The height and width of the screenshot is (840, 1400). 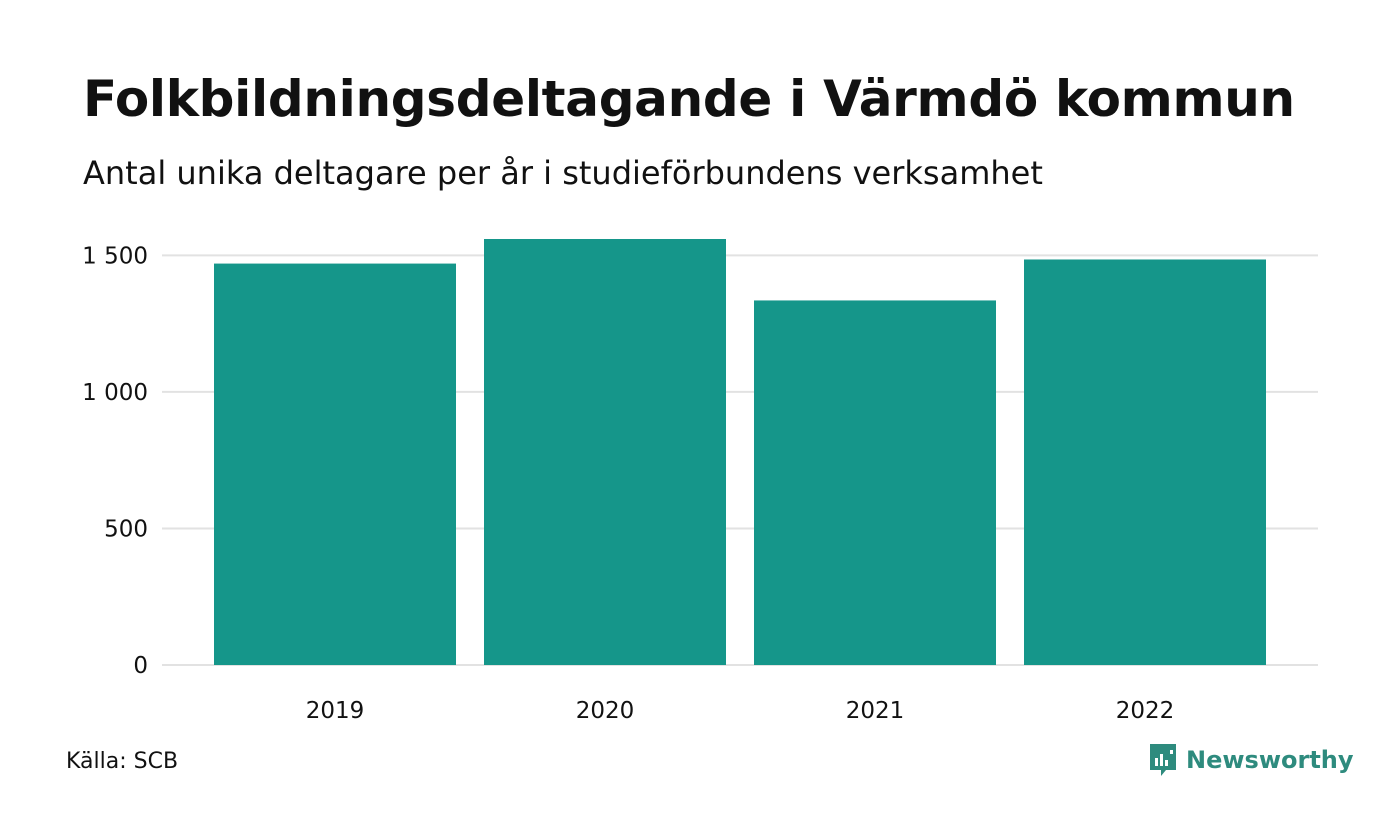 What do you see at coordinates (689, 99) in the screenshot?
I see `chart-title: Folkbildningsdeltagande i Värmdö kommun` at bounding box center [689, 99].